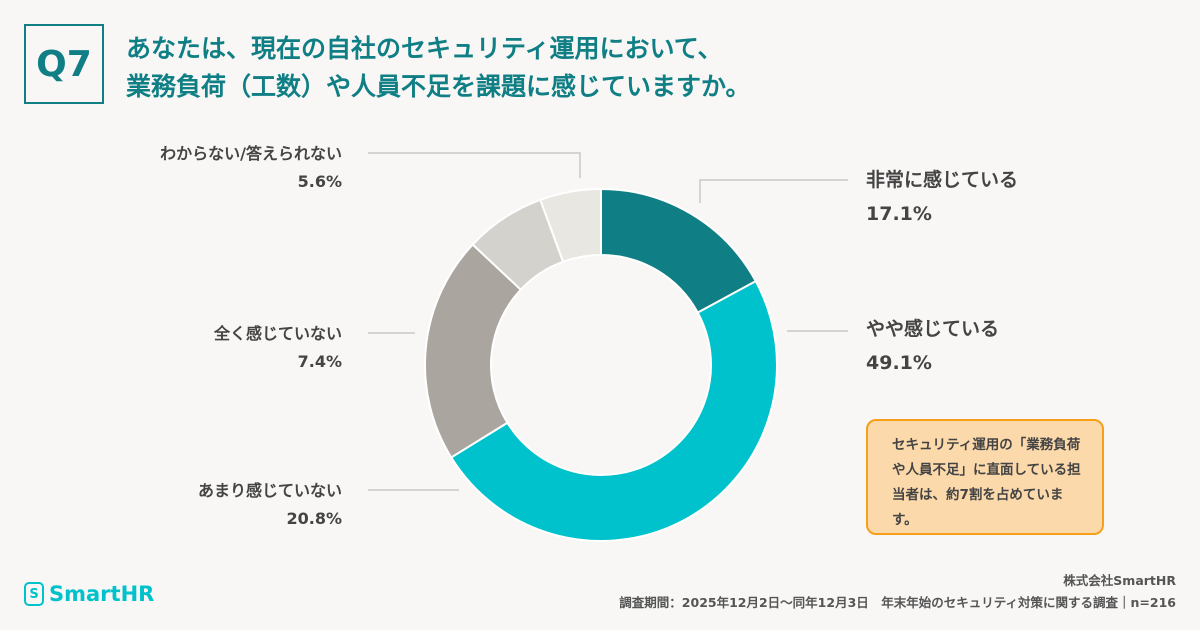 The width and height of the screenshot is (1200, 630). What do you see at coordinates (942, 197) in the screenshot?
I see `label-0: 非常に感じている 17.1%` at bounding box center [942, 197].